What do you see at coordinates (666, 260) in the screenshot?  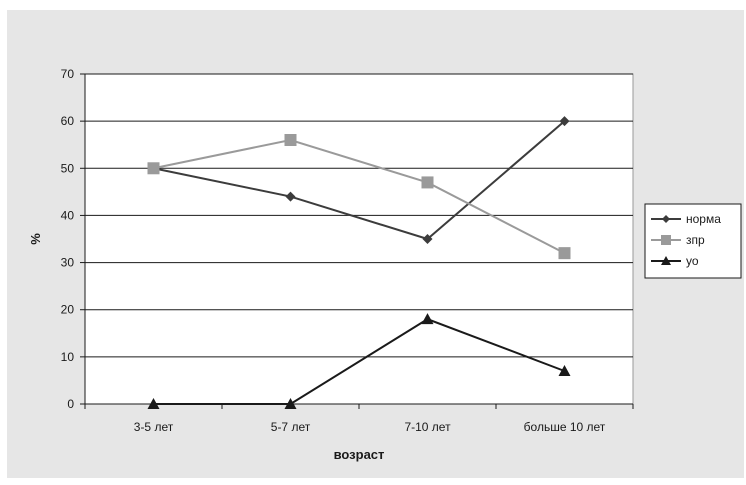 I see `legend-marker-triangle` at bounding box center [666, 260].